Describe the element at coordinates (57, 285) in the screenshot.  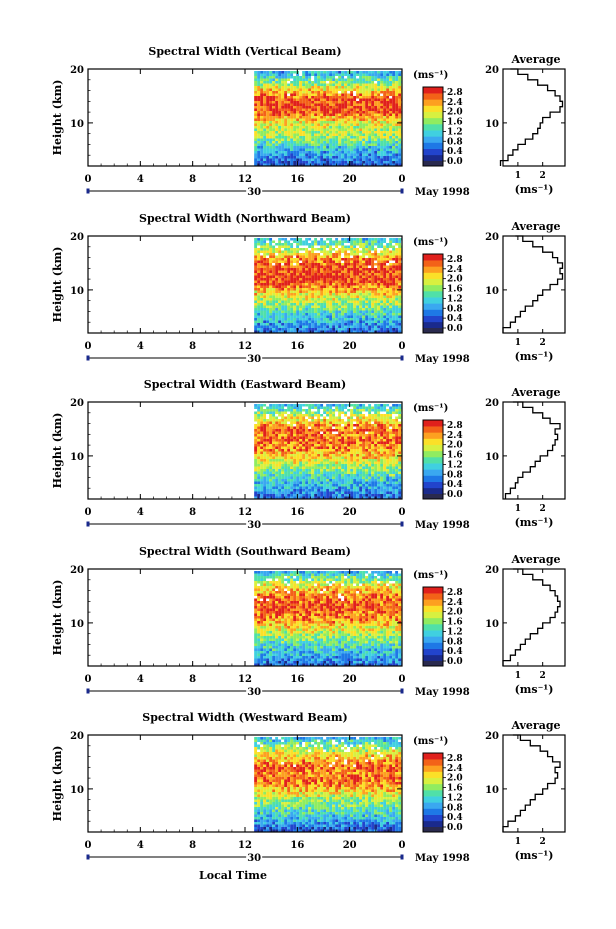
I see `y-axis-label: Height (km)` at that location.